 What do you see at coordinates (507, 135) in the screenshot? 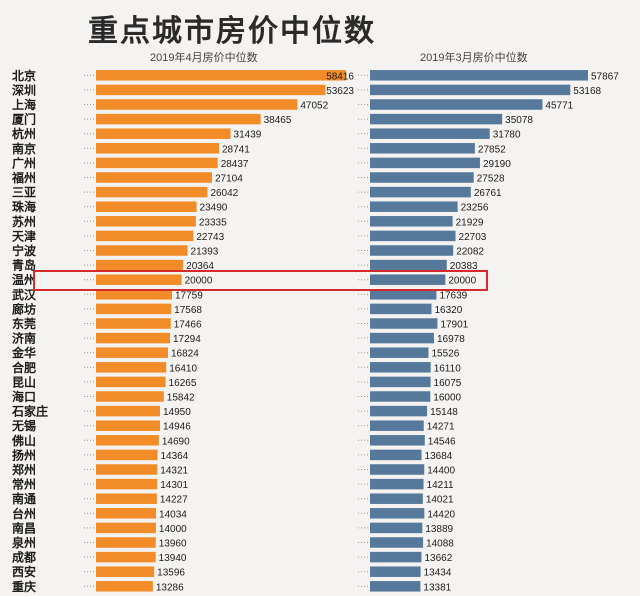
I see `value-label-mar: 31780` at bounding box center [507, 135].